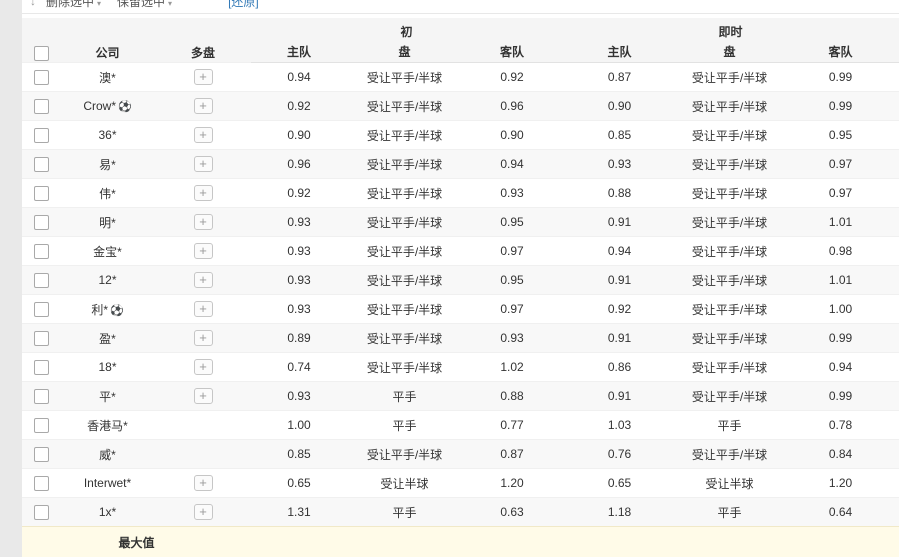 The width and height of the screenshot is (899, 557). Describe the element at coordinates (460, 542) in the screenshot. I see `table-footer: 最大值` at that location.